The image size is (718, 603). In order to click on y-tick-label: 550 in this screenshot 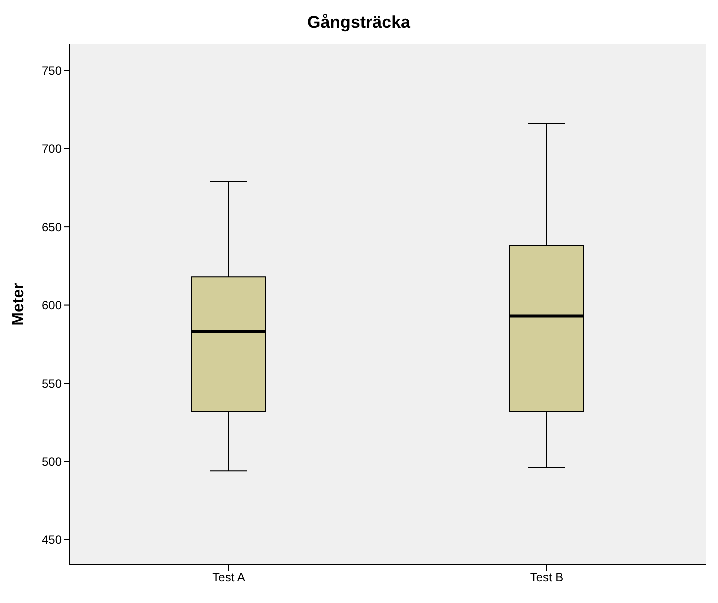, I will do `click(52, 383)`.